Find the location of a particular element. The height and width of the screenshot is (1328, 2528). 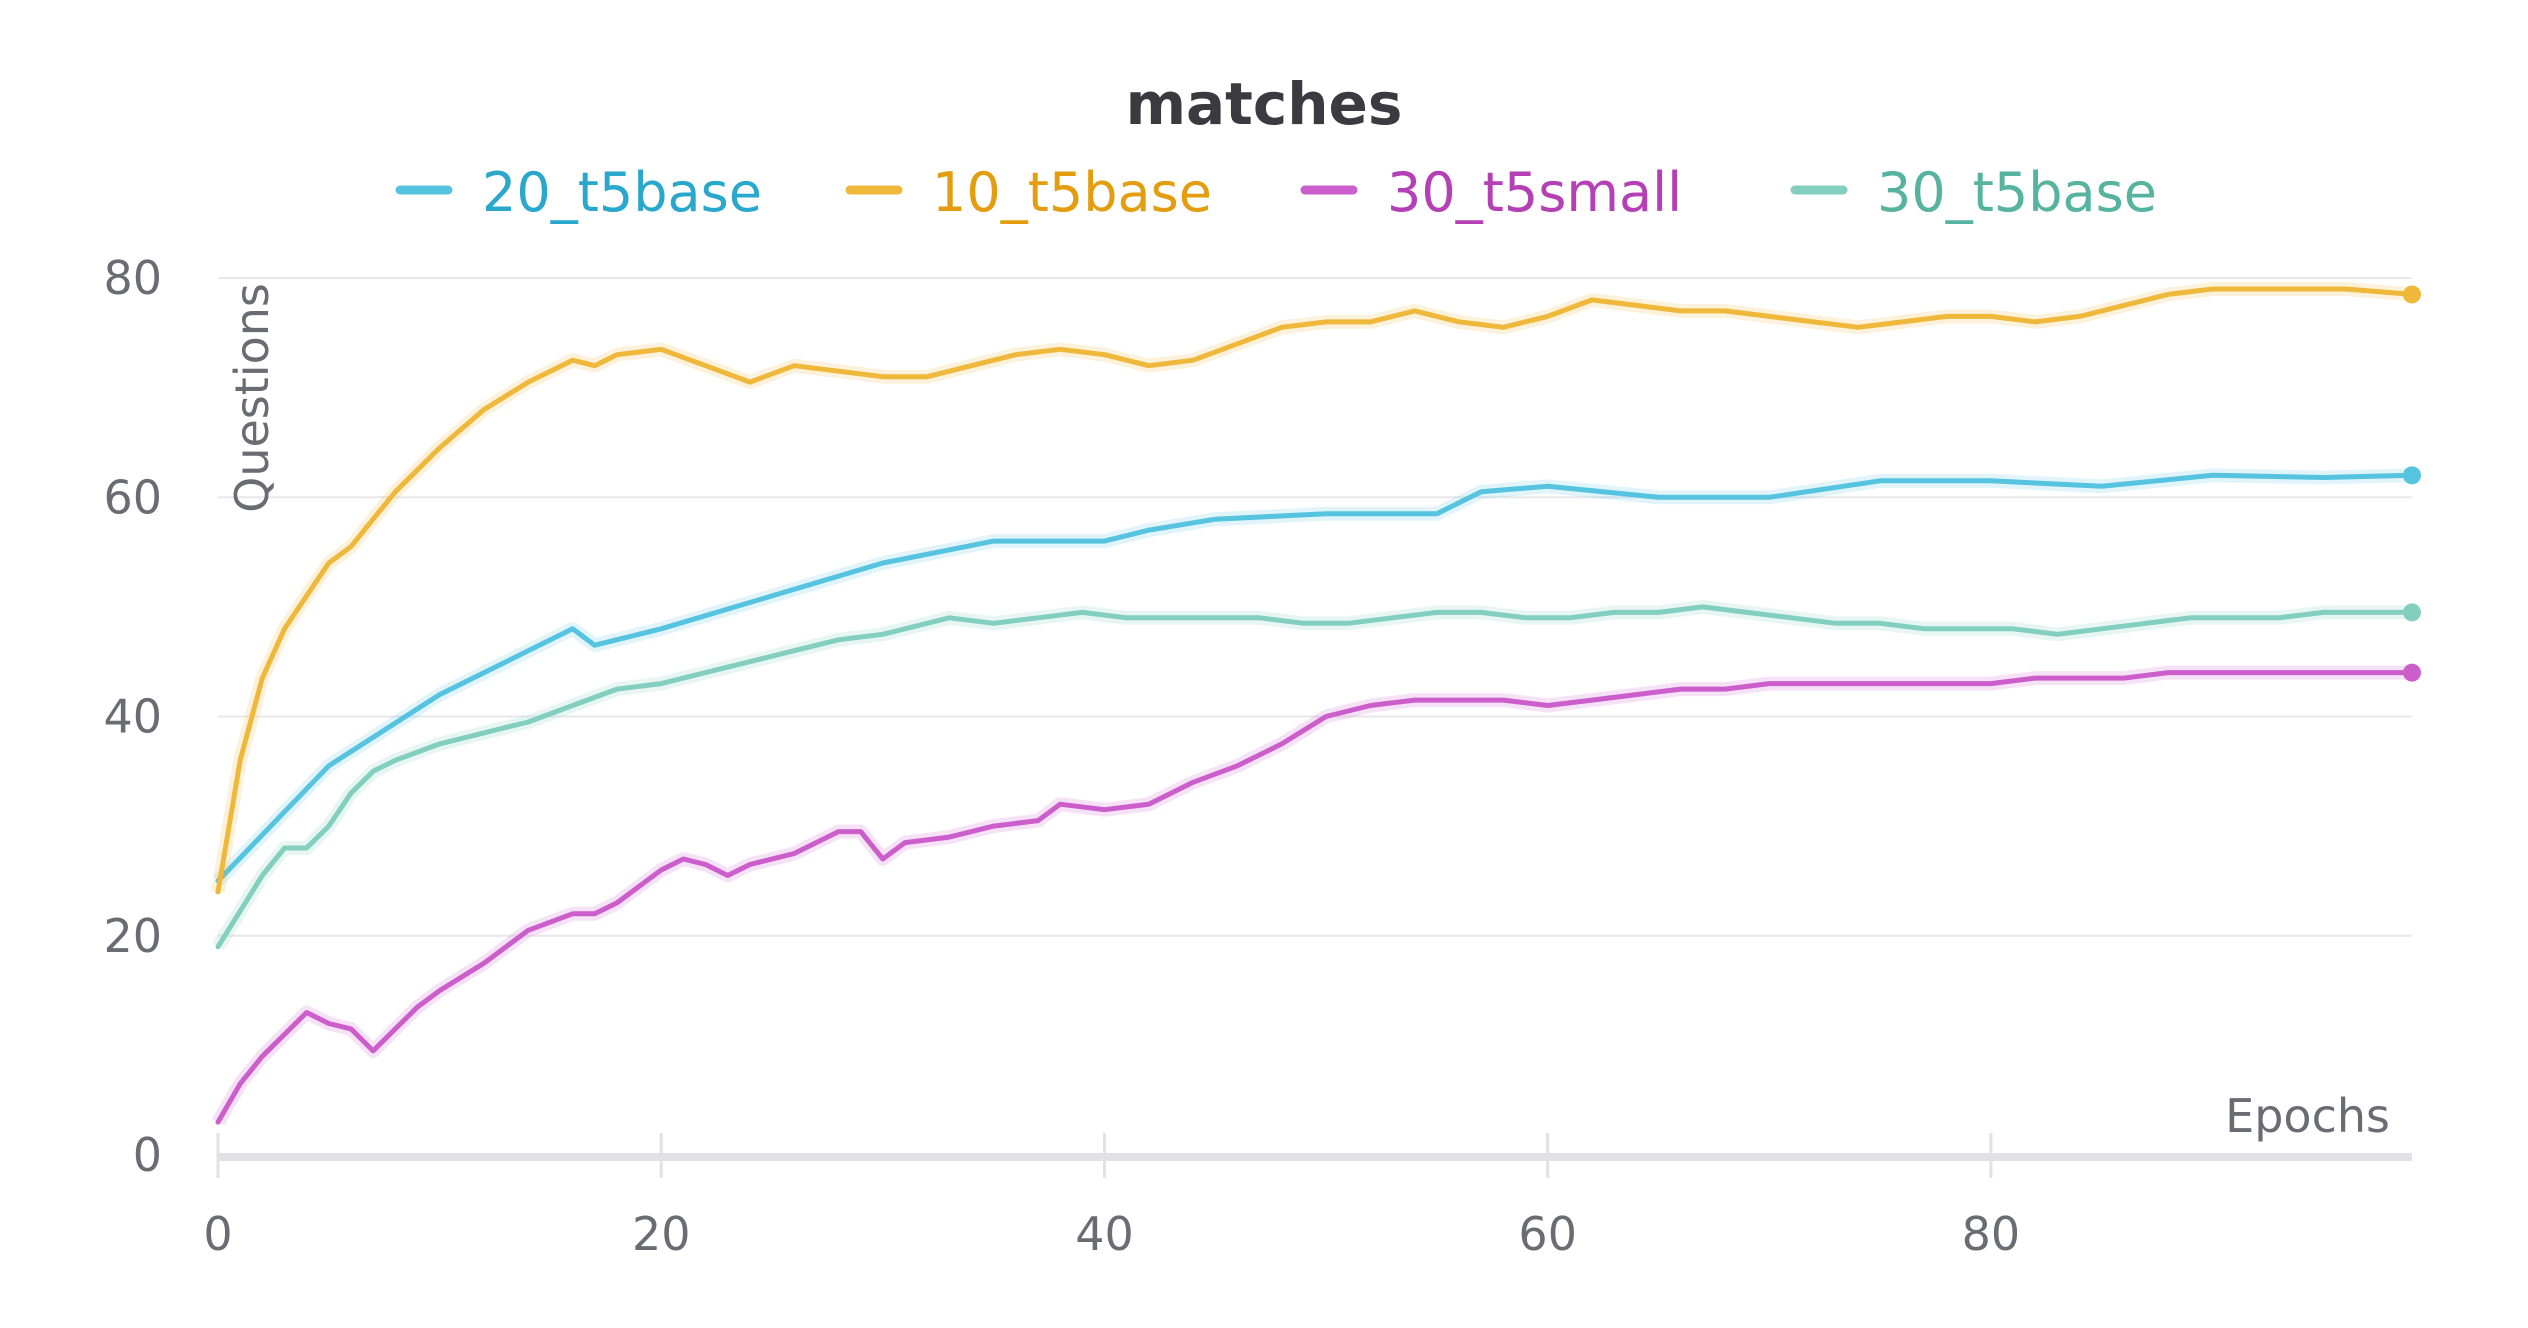

x-tick-label: 80 is located at coordinates (1991, 1234).